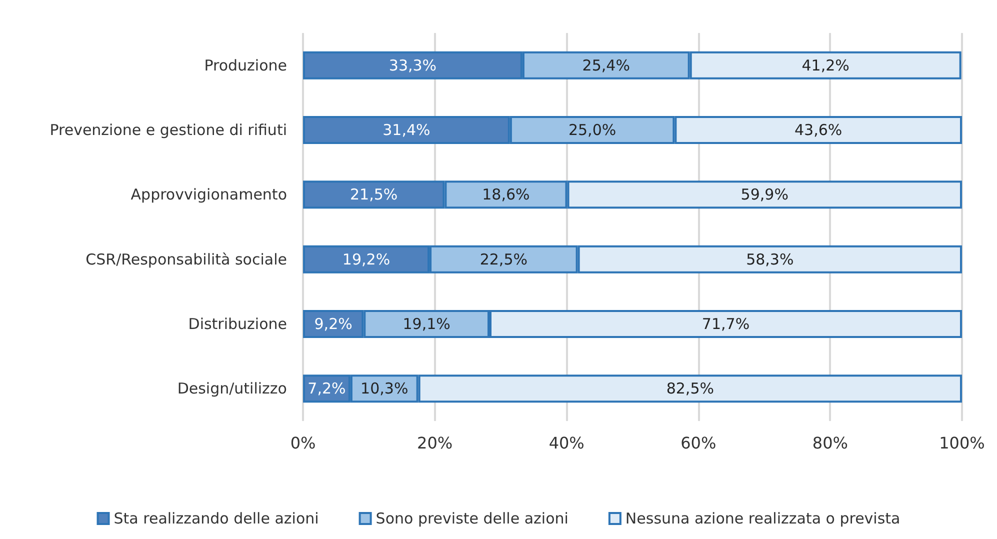 This screenshot has width=997, height=539. What do you see at coordinates (770, 259) in the screenshot?
I see `data-label: 58,3%` at bounding box center [770, 259].